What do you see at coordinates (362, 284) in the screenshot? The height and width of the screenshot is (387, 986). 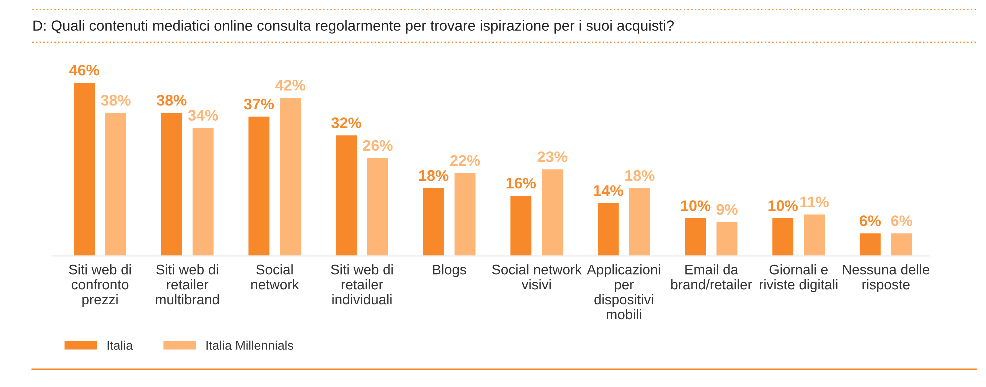 I see `x-tick-label: Siti web di retailer individuali` at bounding box center [362, 284].